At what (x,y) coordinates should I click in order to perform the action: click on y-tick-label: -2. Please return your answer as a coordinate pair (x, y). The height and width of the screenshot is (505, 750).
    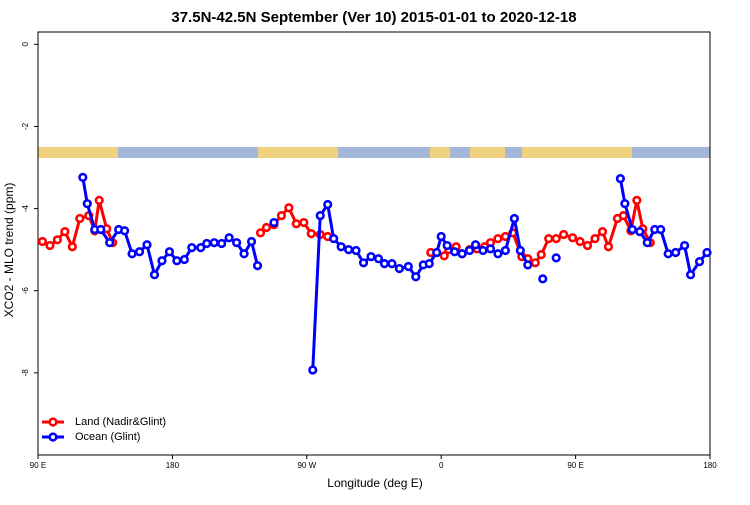
    Looking at the image, I should click on (25, 126).